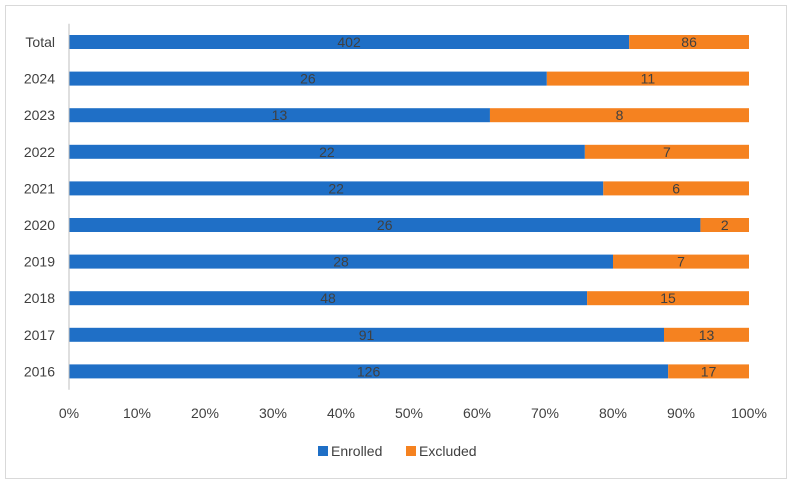 This screenshot has height=486, width=794. Describe the element at coordinates (411, 451) in the screenshot. I see `legend-swatch-excluded` at that location.